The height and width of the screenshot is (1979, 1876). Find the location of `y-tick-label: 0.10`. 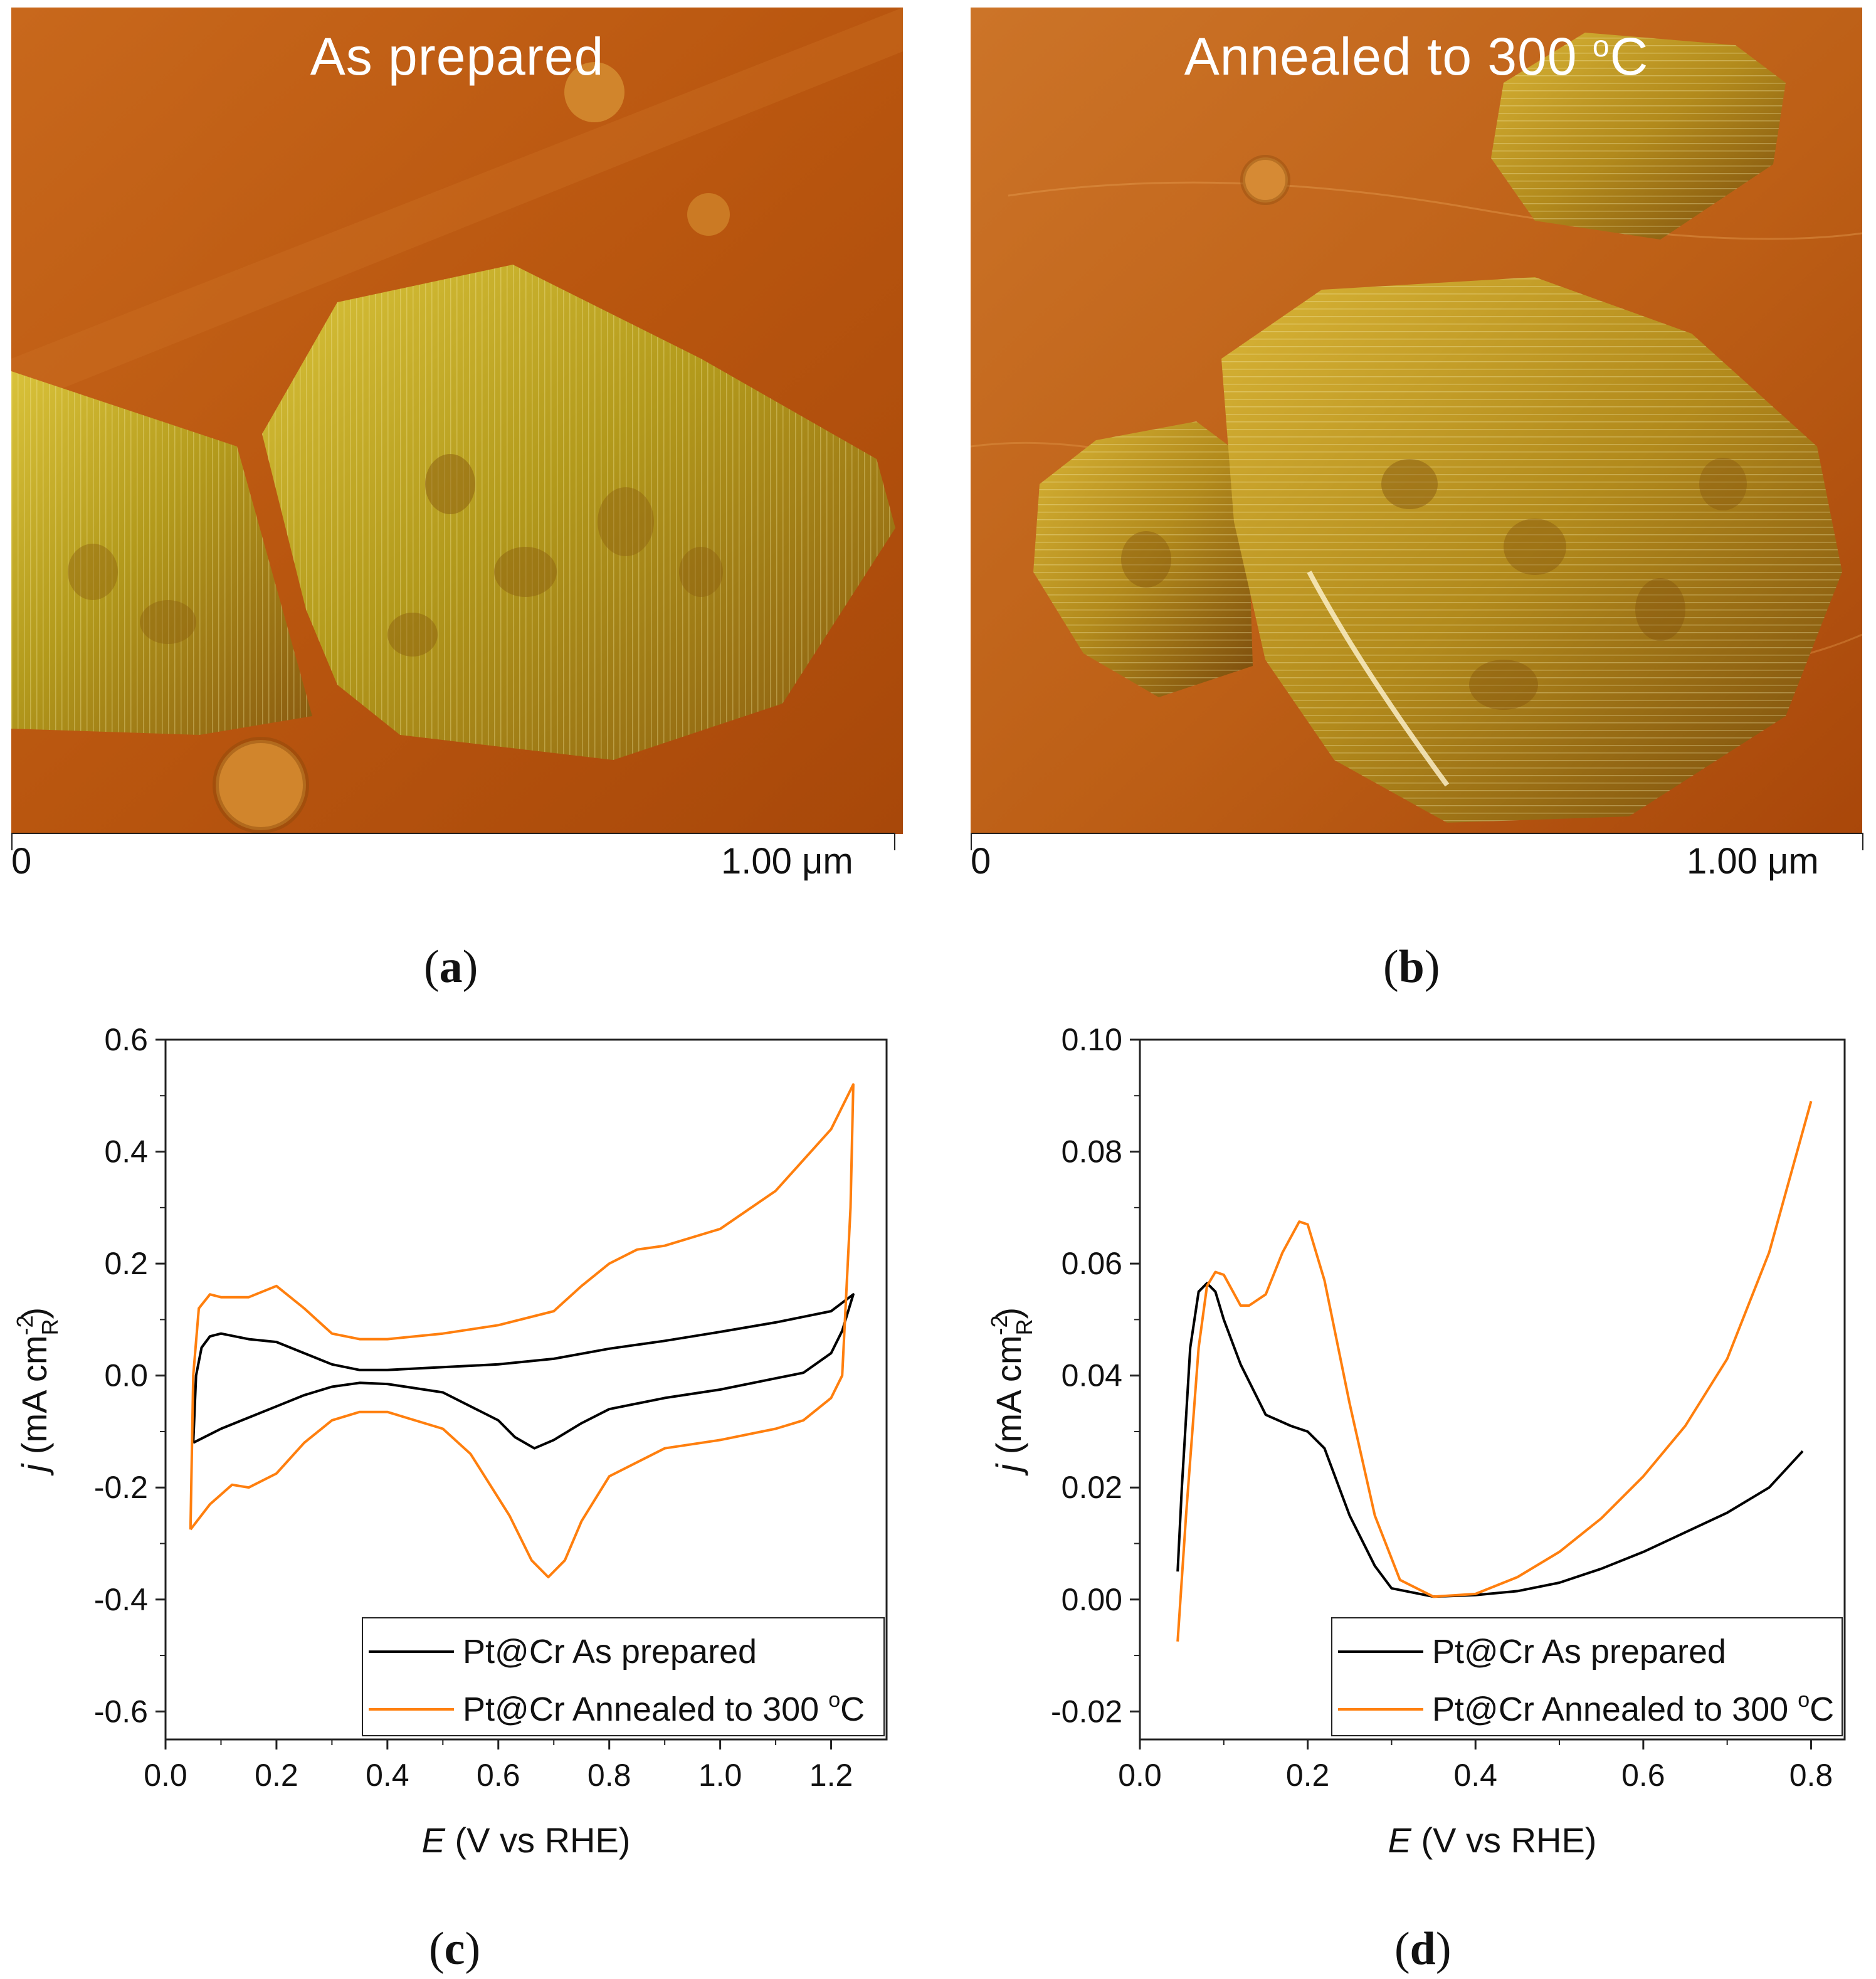

y-tick-label: 0.10 is located at coordinates (1092, 1039).